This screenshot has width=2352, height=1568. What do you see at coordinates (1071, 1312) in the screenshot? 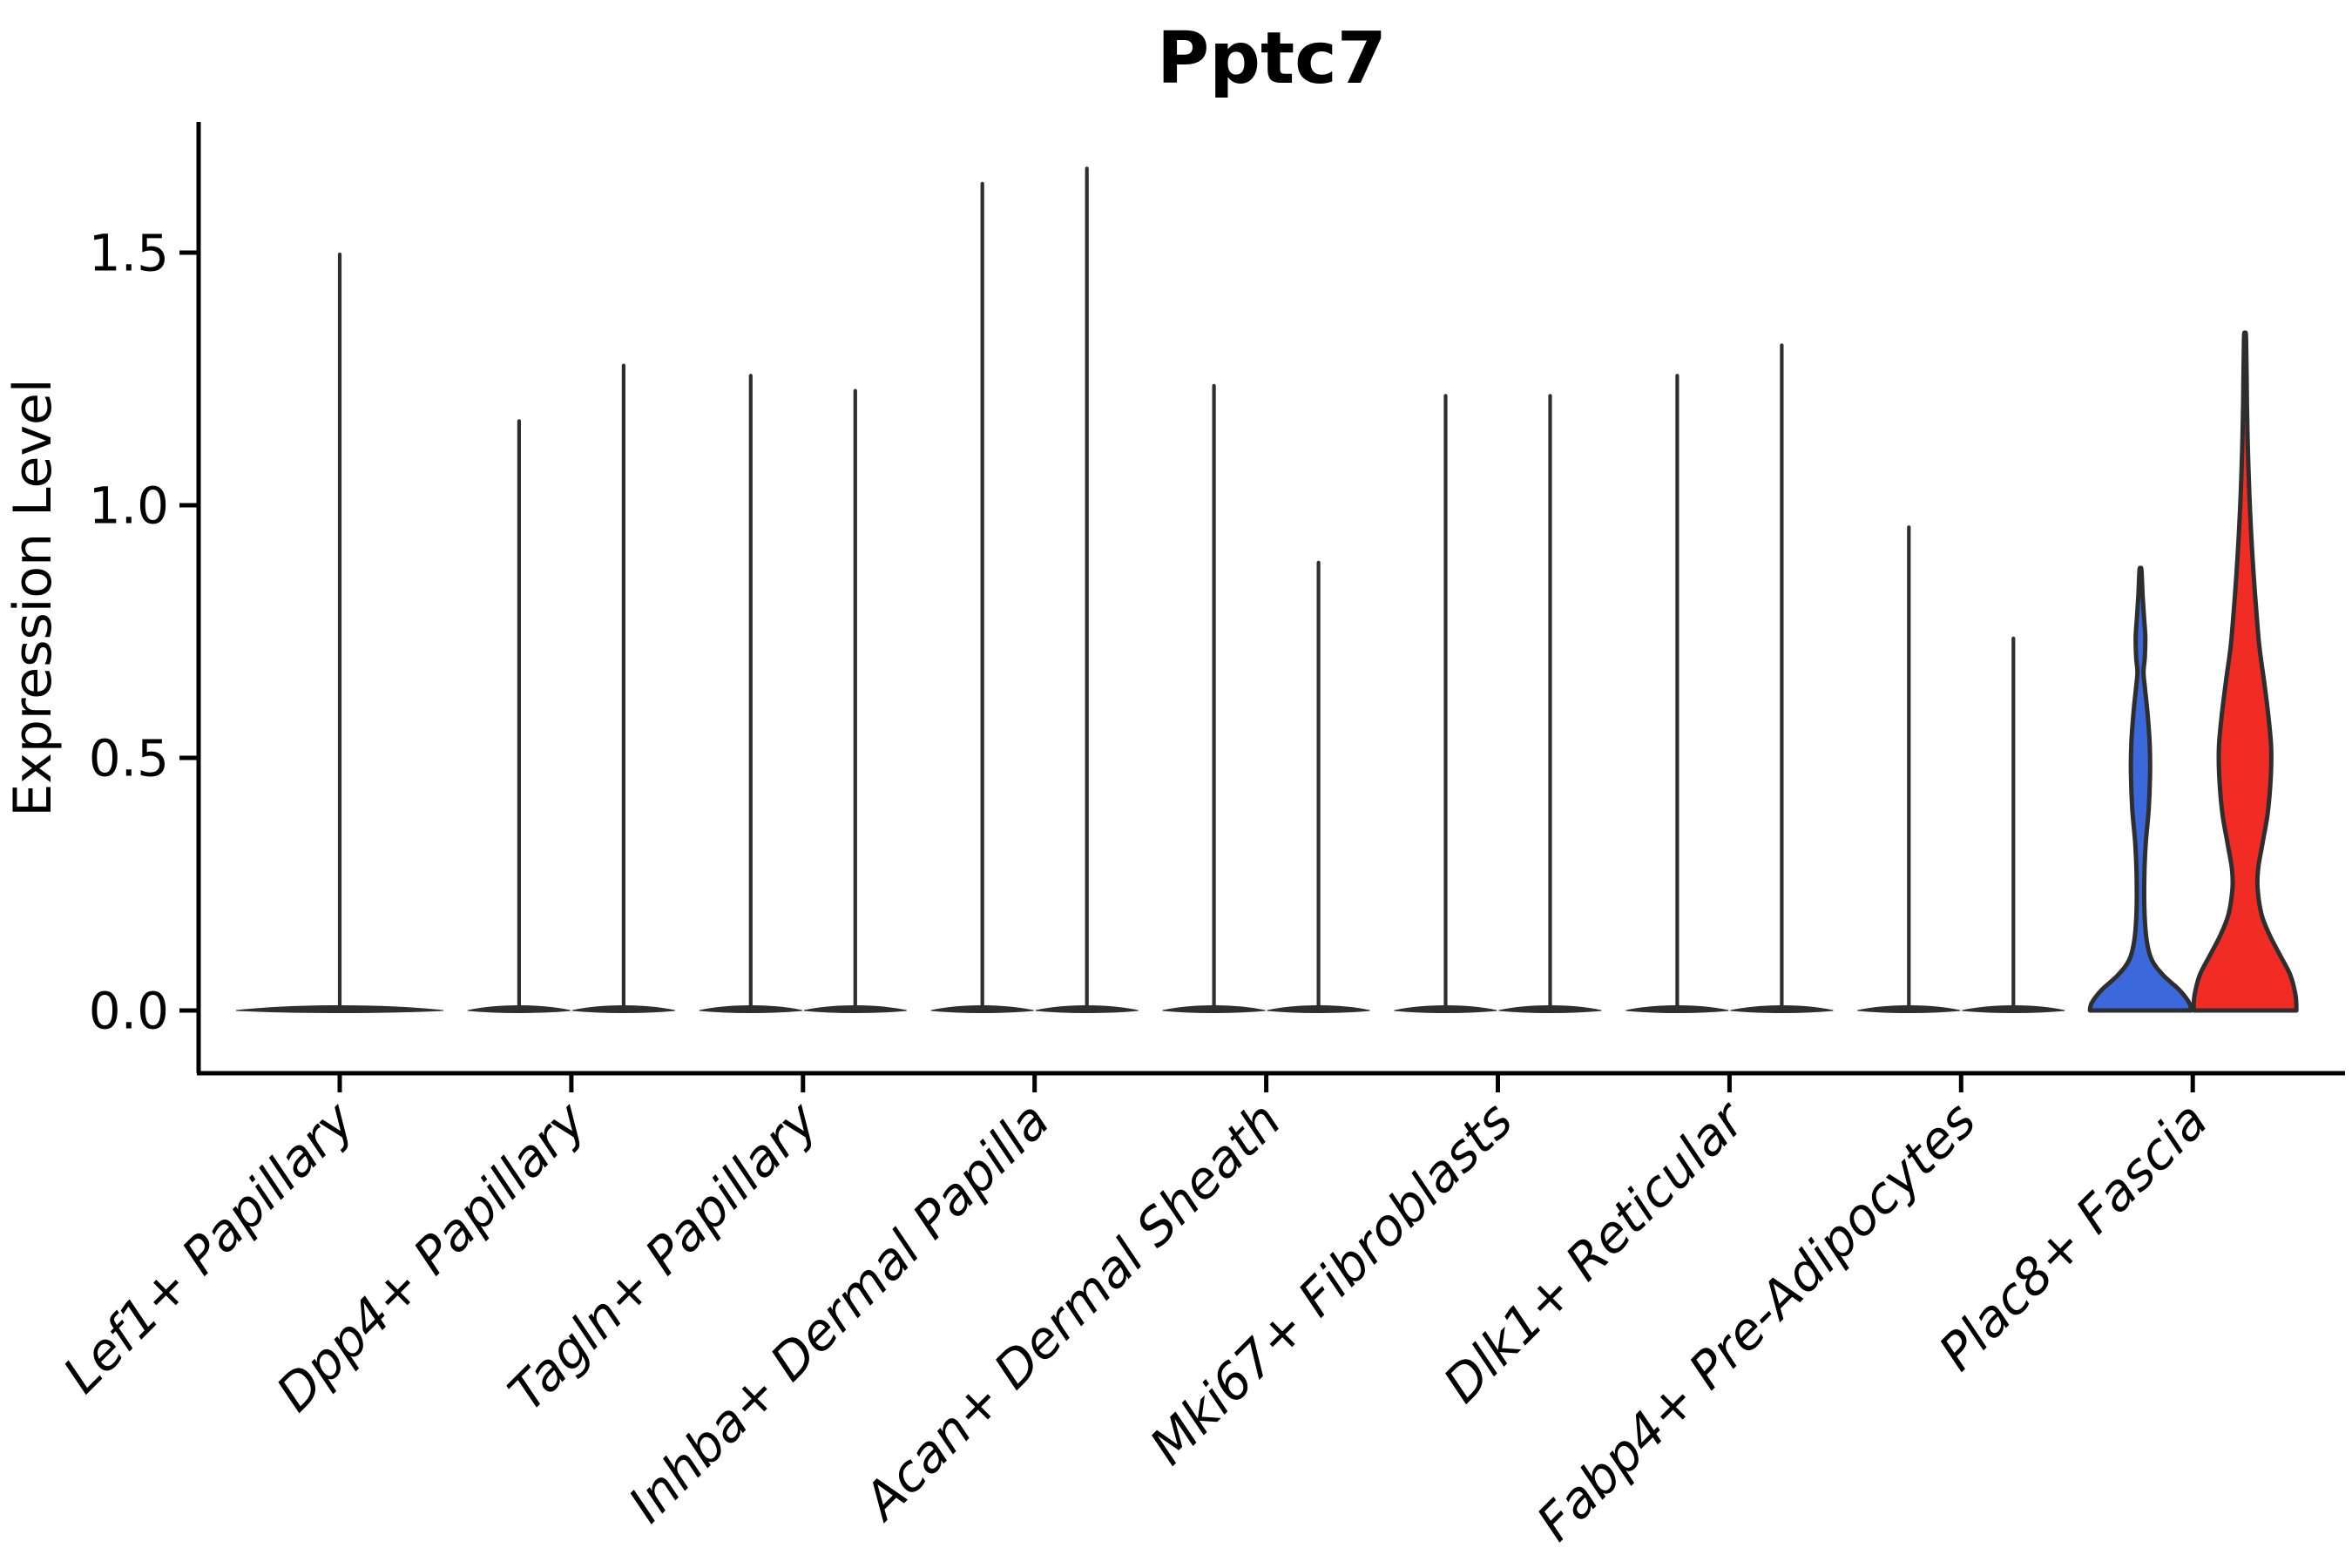
I see `x-category-label: Acan+ Dermal Sheath` at bounding box center [1071, 1312].